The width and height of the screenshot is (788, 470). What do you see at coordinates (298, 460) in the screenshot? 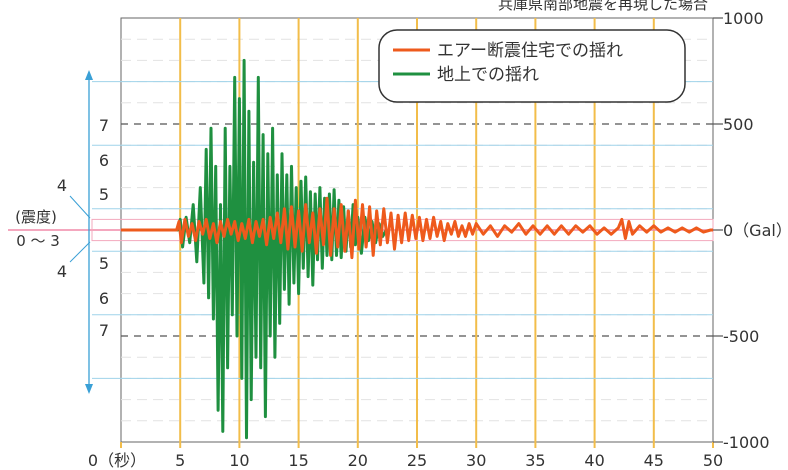
I see `x-tick-label: 15` at bounding box center [298, 460].